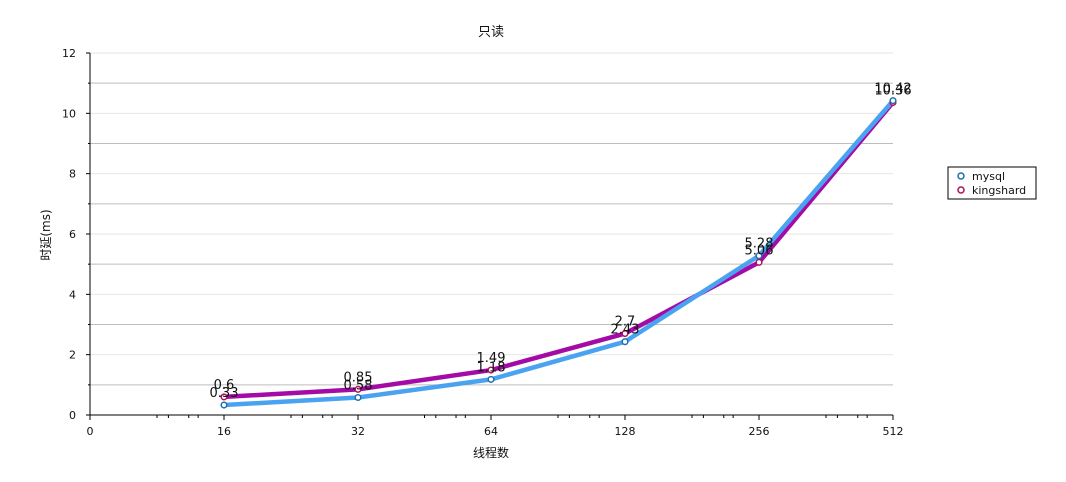 Image resolution: width=1066 pixels, height=482 pixels. I want to click on x-tick-label-512: 512, so click(893, 431).